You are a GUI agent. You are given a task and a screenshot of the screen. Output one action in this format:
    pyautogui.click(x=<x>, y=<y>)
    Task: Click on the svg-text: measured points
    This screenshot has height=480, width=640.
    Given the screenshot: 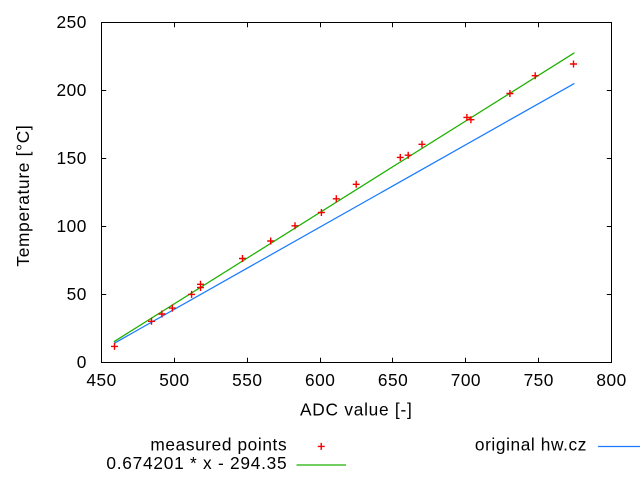 What is the action you would take?
    pyautogui.click(x=218, y=445)
    